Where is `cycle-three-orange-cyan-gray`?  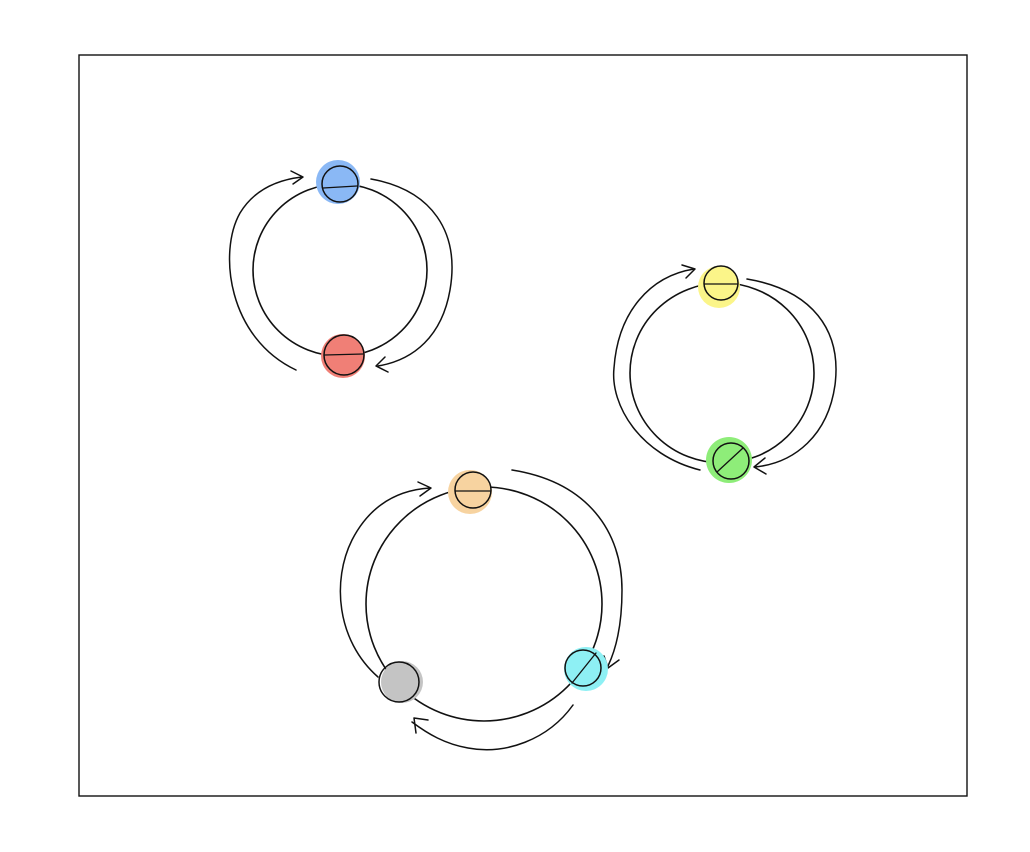 cycle-three-orange-cyan-gray is located at coordinates (481, 610).